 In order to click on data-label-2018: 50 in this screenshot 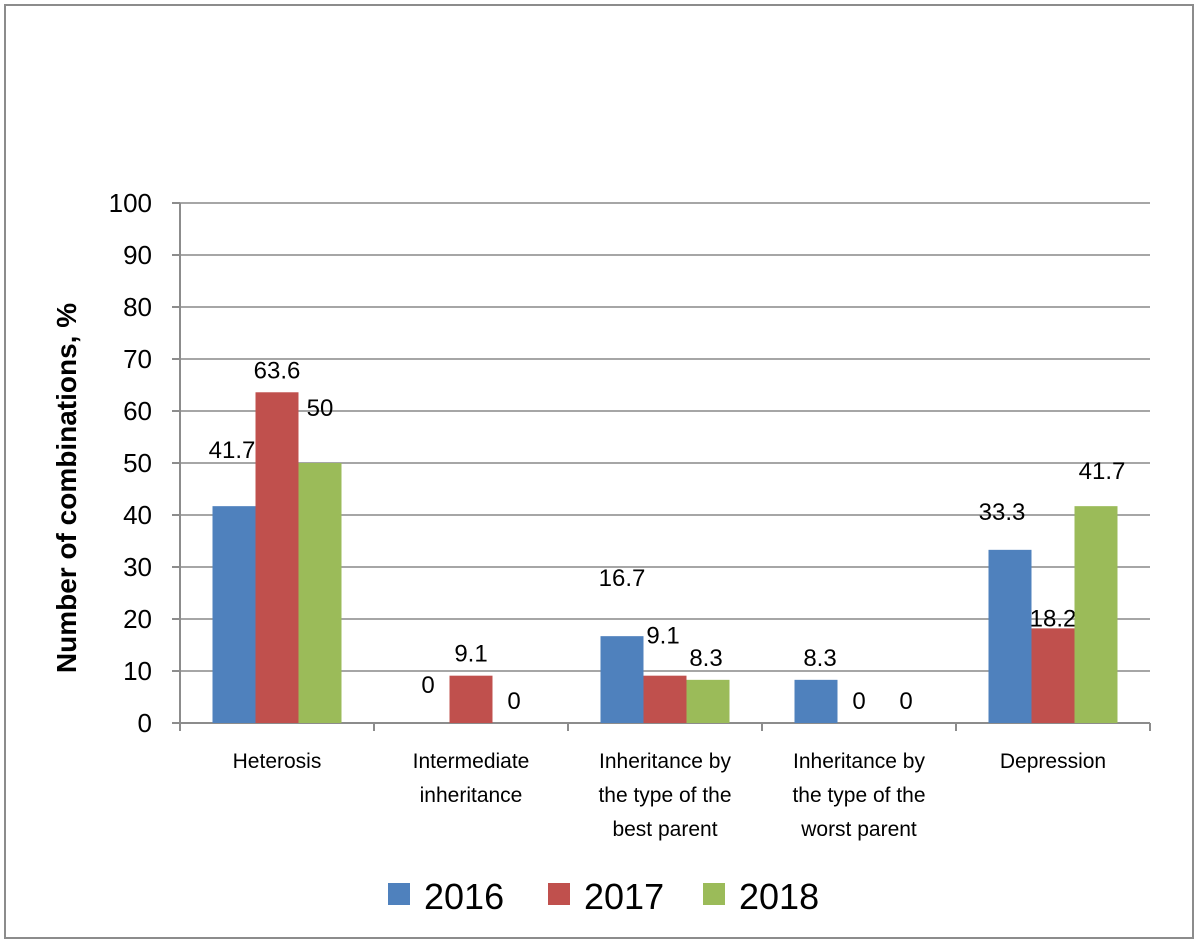, I will do `click(320, 408)`.